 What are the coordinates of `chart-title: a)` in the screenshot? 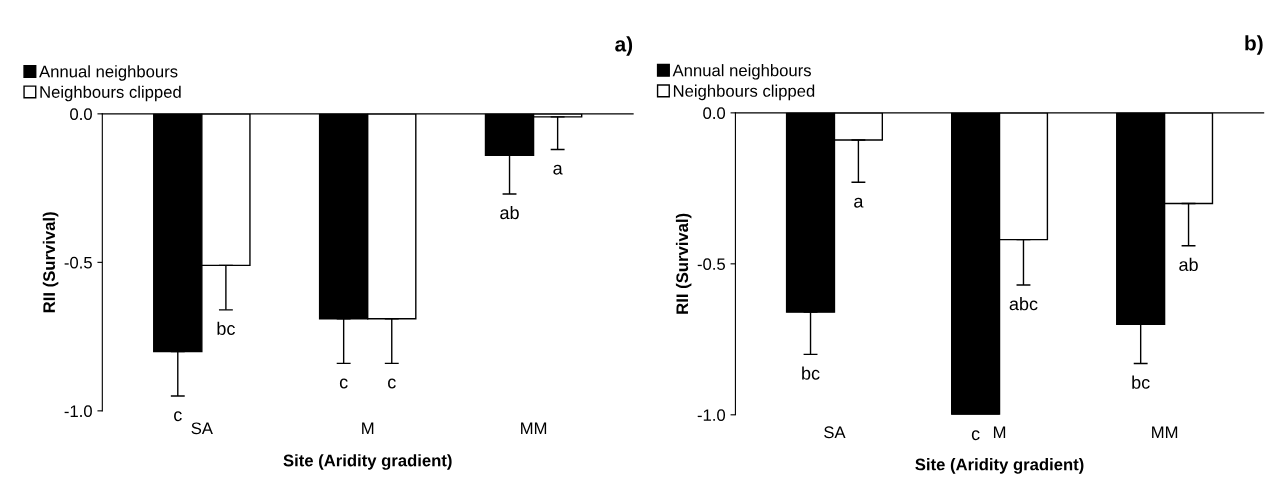 It's located at (624, 46).